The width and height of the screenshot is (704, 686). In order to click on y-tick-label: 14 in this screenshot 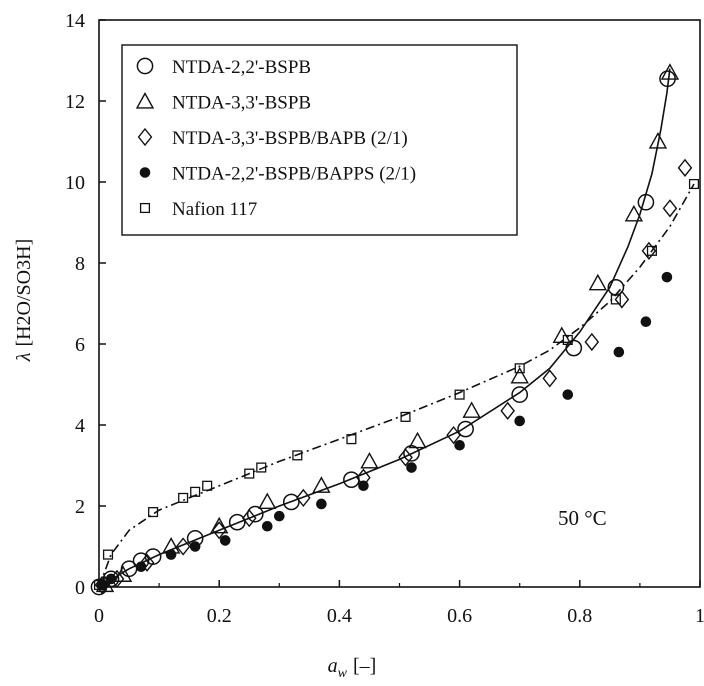, I will do `click(75, 21)`.